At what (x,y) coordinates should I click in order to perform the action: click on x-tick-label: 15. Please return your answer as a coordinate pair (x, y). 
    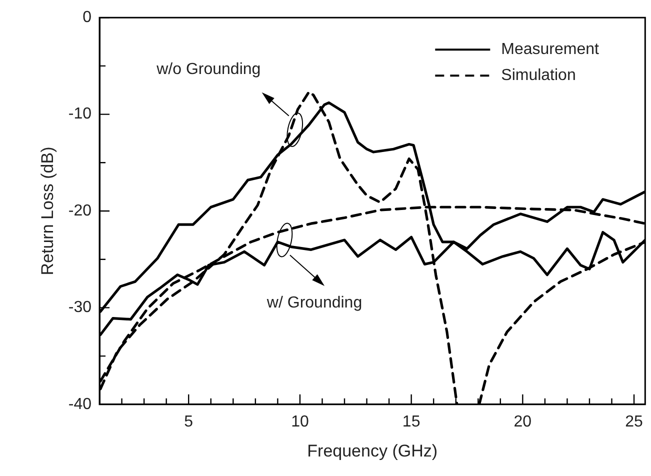
    Looking at the image, I should click on (411, 421).